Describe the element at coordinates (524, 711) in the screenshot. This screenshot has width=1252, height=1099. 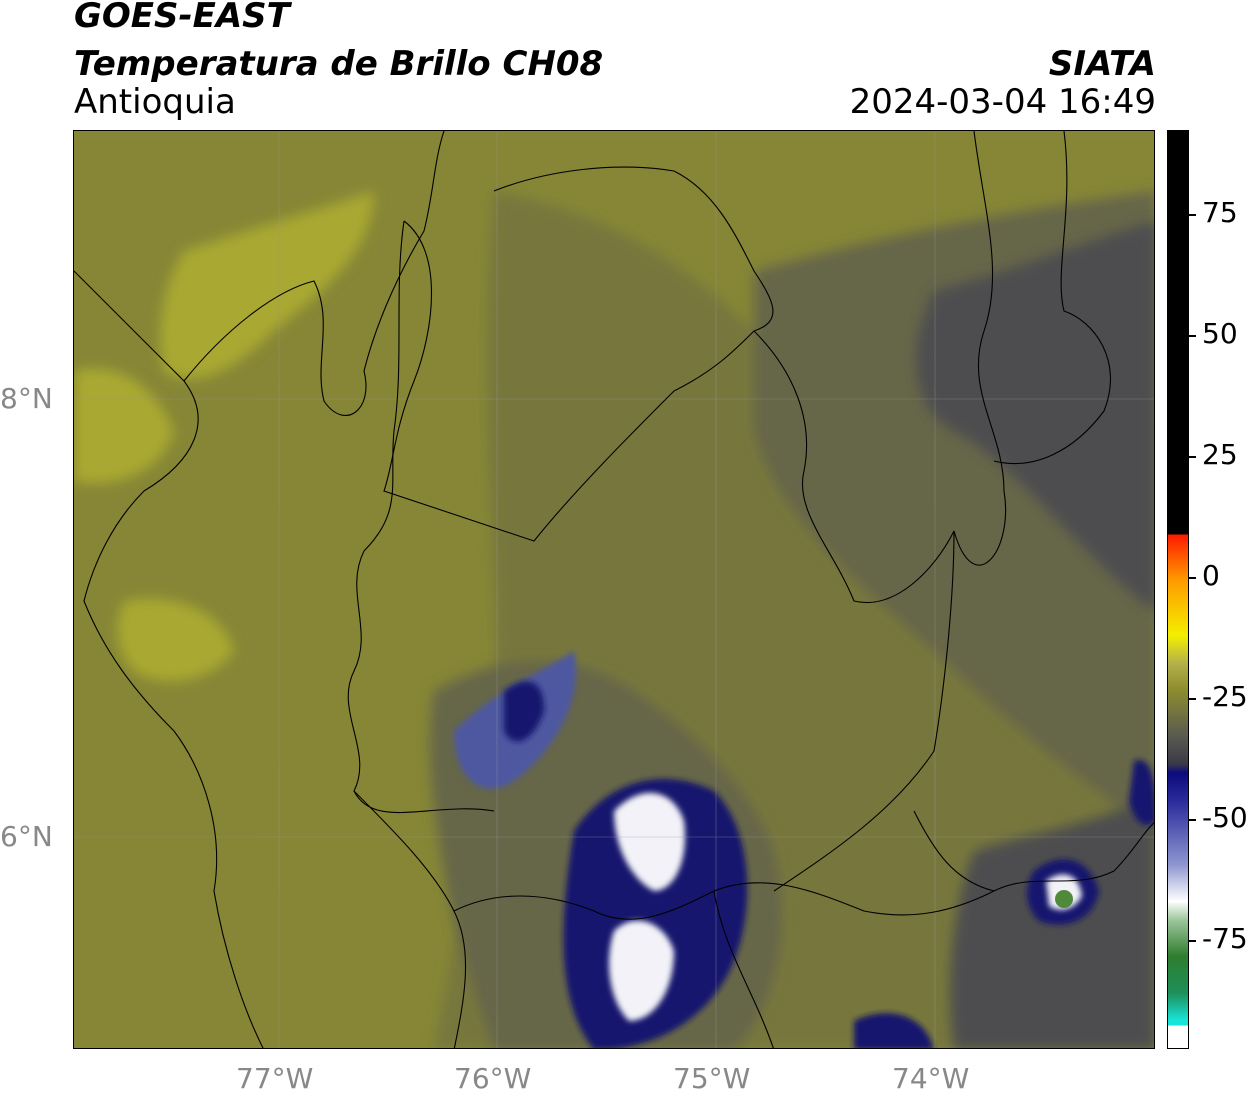
I see `cloud-navy-core-north` at that location.